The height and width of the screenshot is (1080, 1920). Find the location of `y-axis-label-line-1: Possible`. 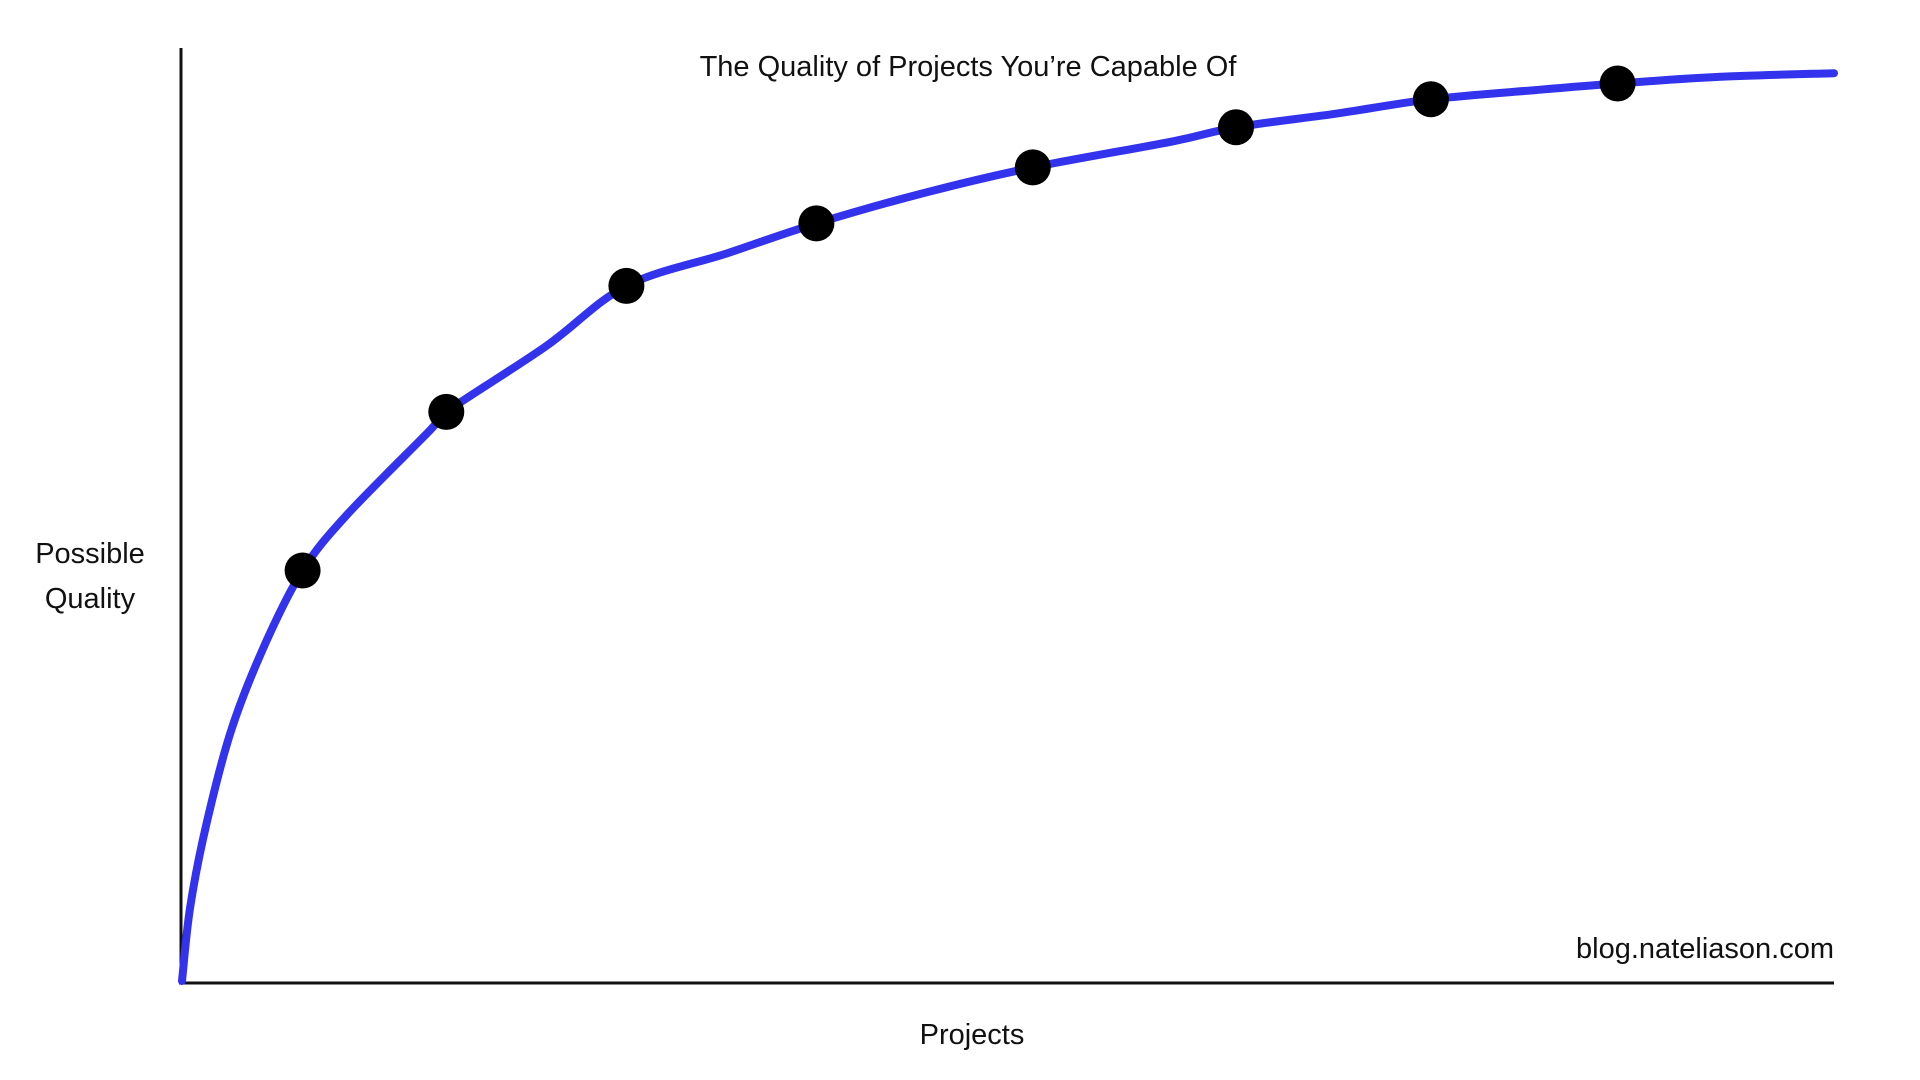

y-axis-label-line-1: Possible is located at coordinates (90, 554).